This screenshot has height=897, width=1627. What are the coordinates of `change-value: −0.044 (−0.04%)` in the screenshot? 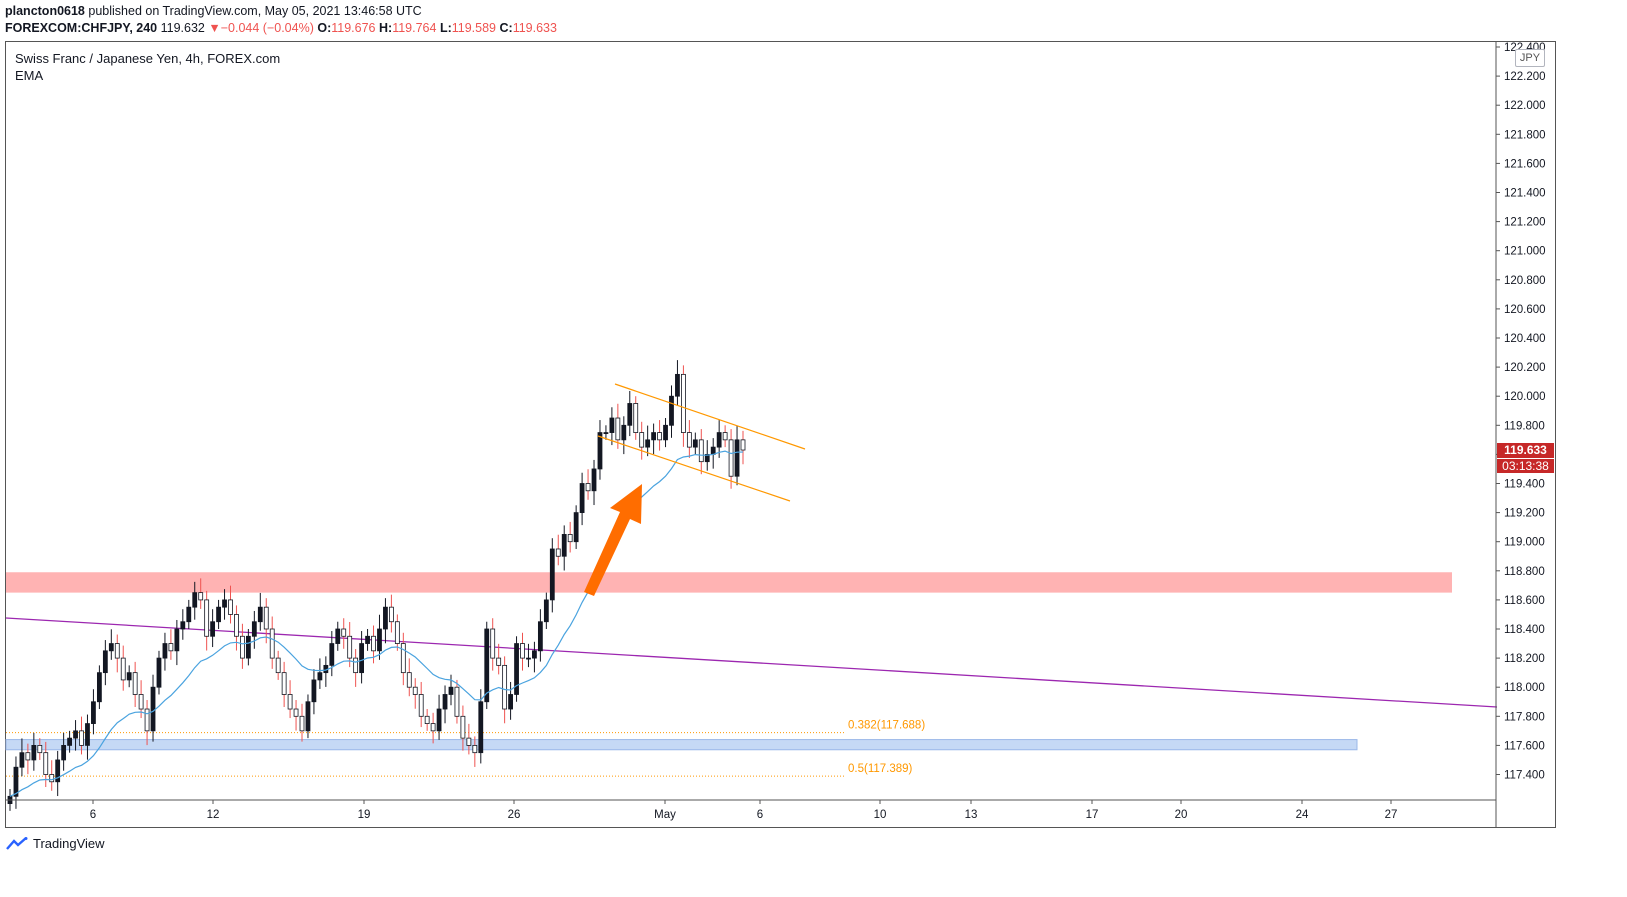 It's located at (267, 28).